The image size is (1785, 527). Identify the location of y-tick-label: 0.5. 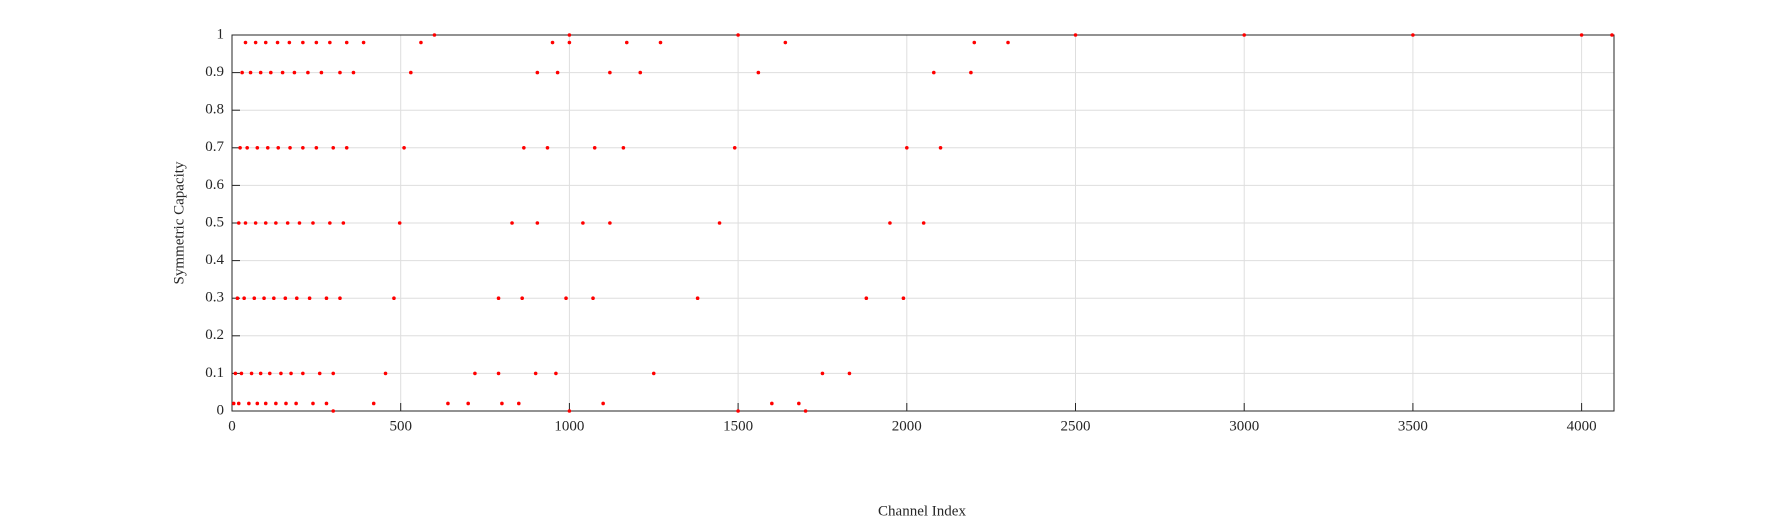
(214, 222).